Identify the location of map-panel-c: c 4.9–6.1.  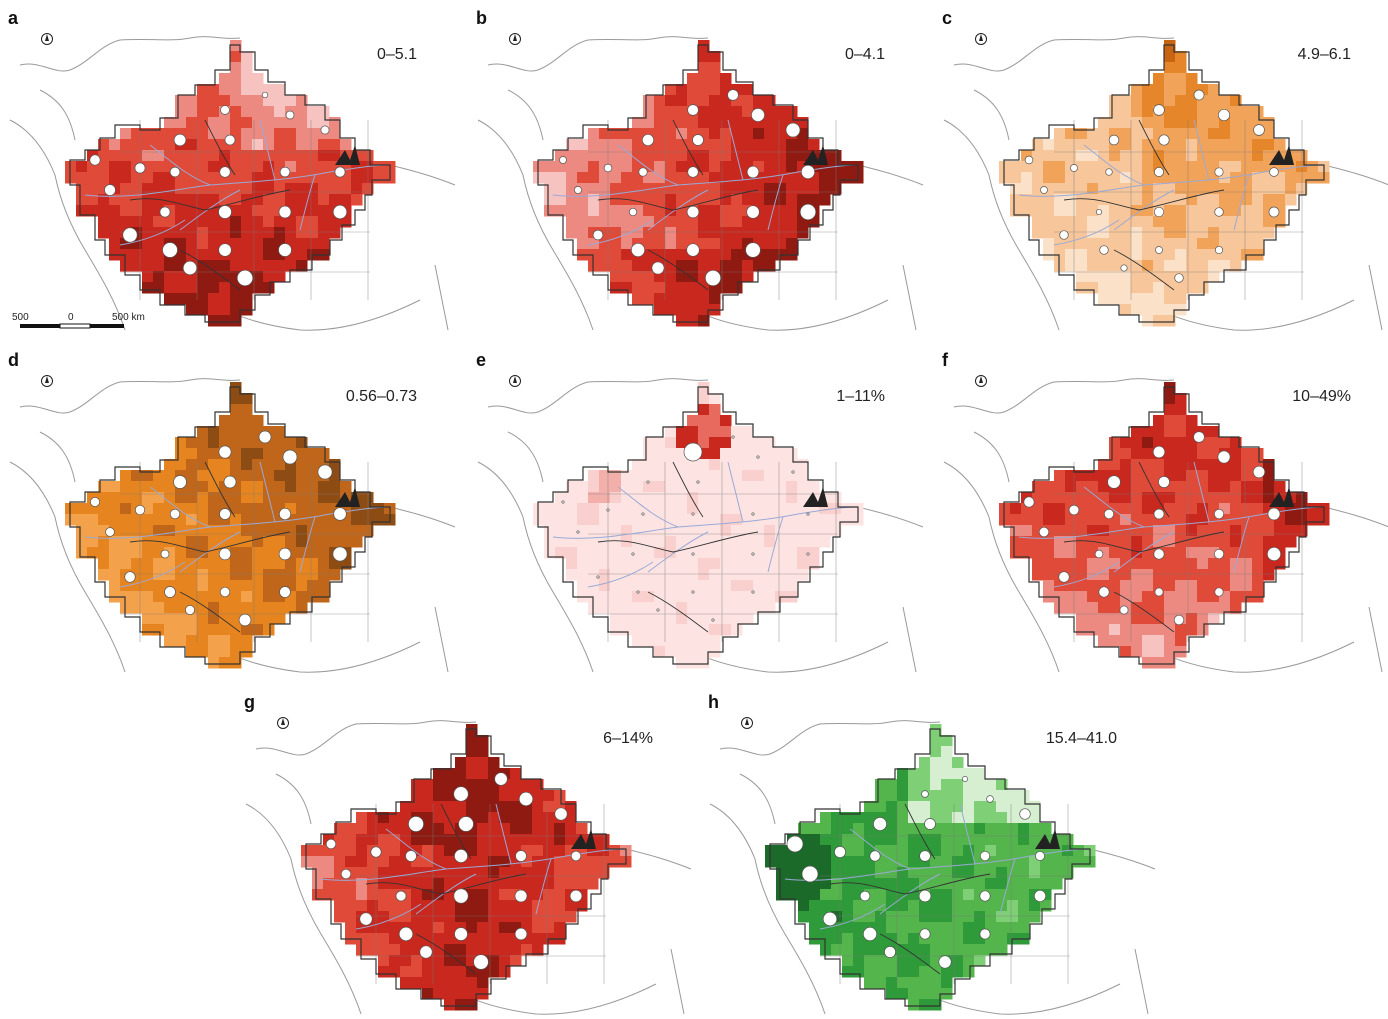
(1161, 167).